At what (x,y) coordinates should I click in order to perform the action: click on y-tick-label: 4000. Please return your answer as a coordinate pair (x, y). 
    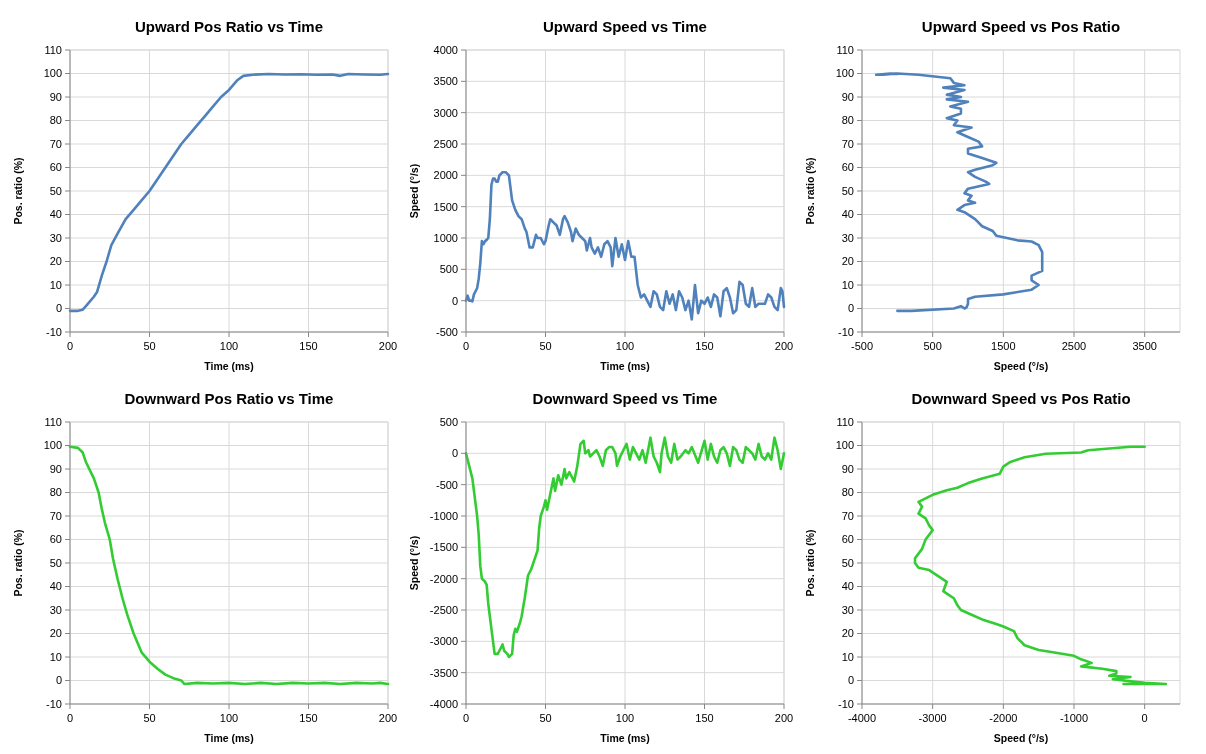
    Looking at the image, I should click on (445, 49).